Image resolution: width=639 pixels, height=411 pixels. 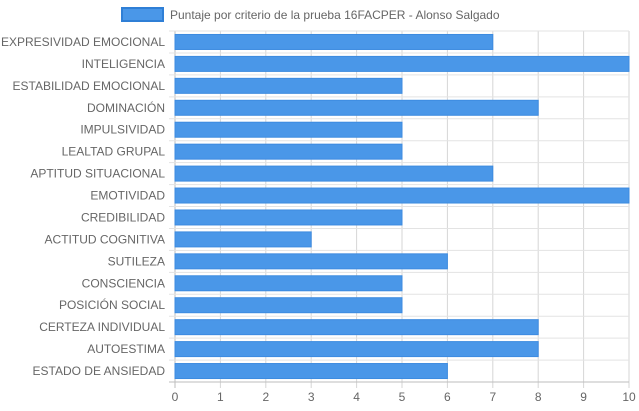 What do you see at coordinates (127, 196) in the screenshot?
I see `category-label: EMOTIVIDAD` at bounding box center [127, 196].